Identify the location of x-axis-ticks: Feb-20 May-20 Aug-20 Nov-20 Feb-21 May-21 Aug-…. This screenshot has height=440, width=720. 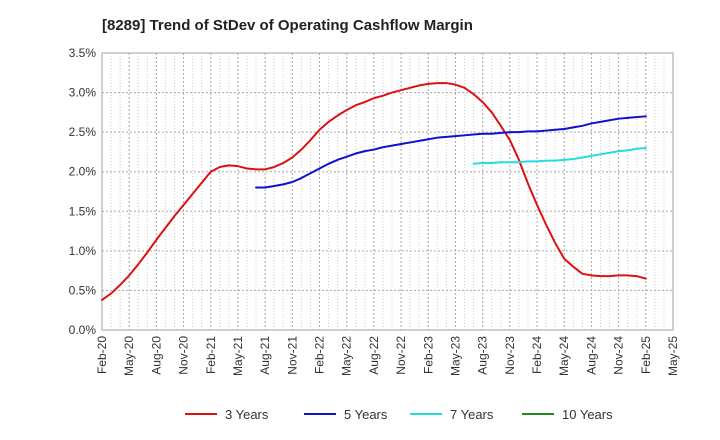
(387, 356).